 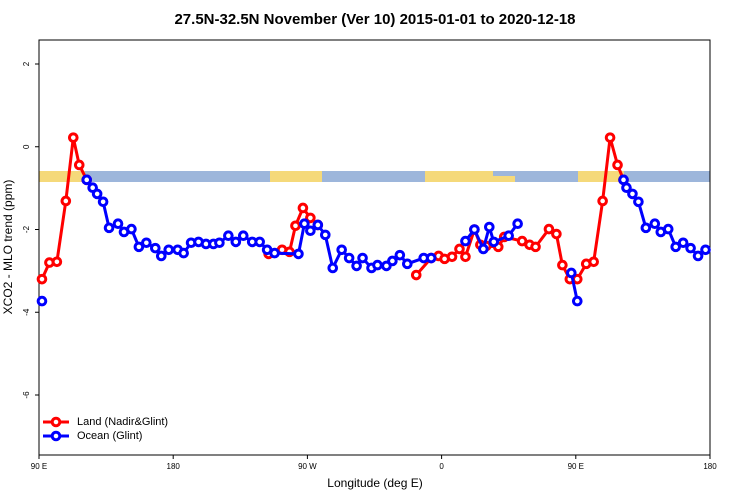 What do you see at coordinates (26, 146) in the screenshot?
I see `y-tick-label: 0` at bounding box center [26, 146].